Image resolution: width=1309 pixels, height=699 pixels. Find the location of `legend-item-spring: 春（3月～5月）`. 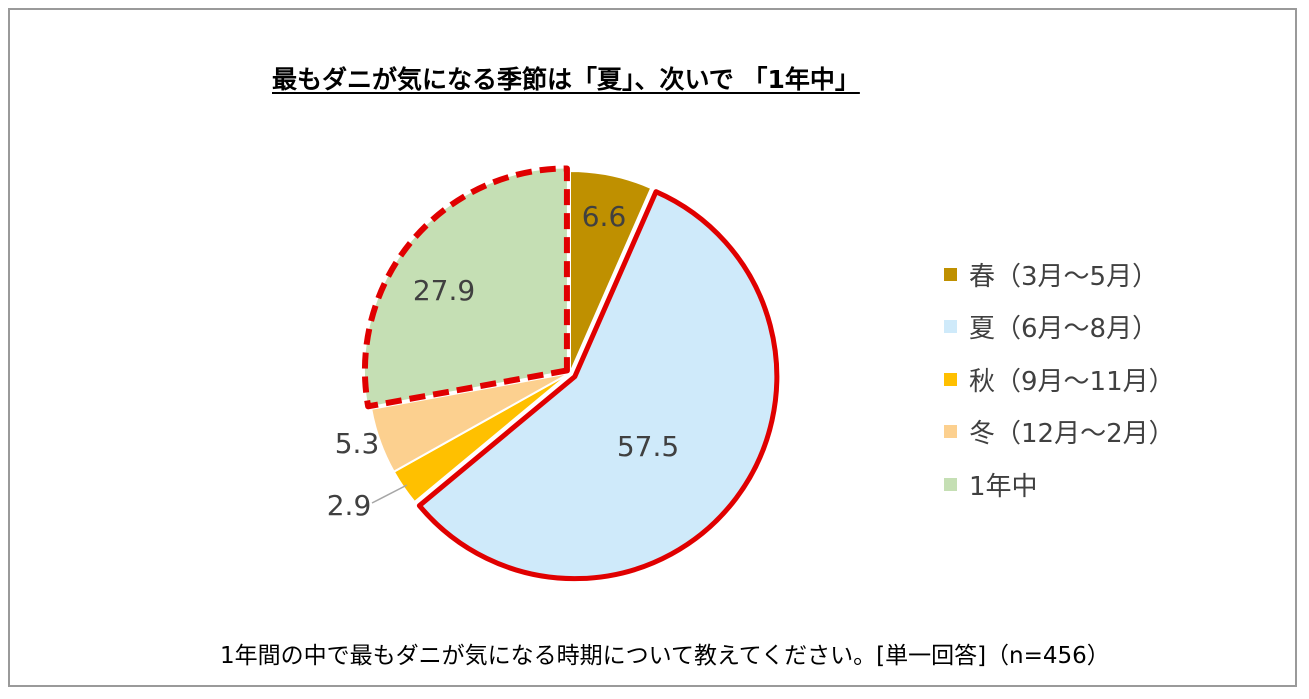

legend-item-spring: 春（3月～5月） is located at coordinates (1059, 274).